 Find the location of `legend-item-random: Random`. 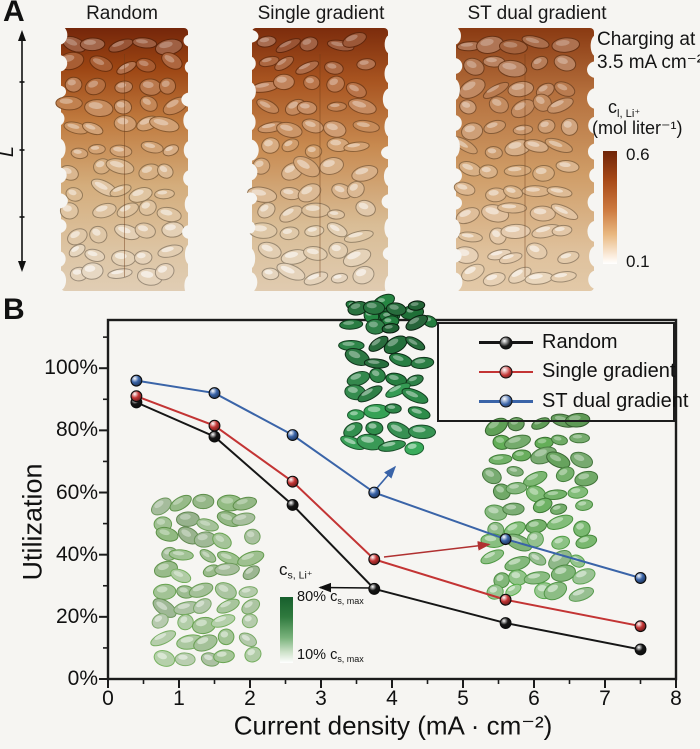

legend-item-random: Random is located at coordinates (556, 343).